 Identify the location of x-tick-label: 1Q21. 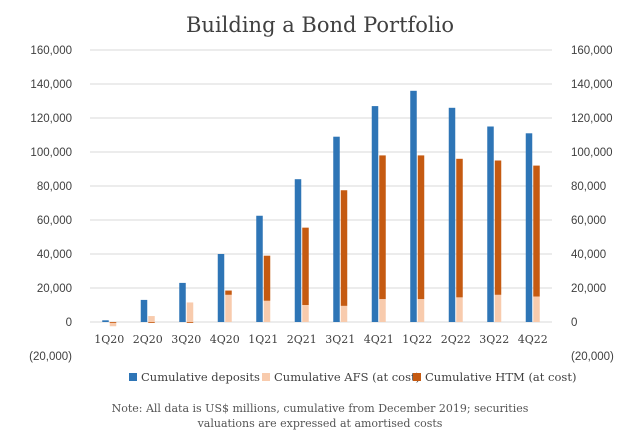
(263, 339).